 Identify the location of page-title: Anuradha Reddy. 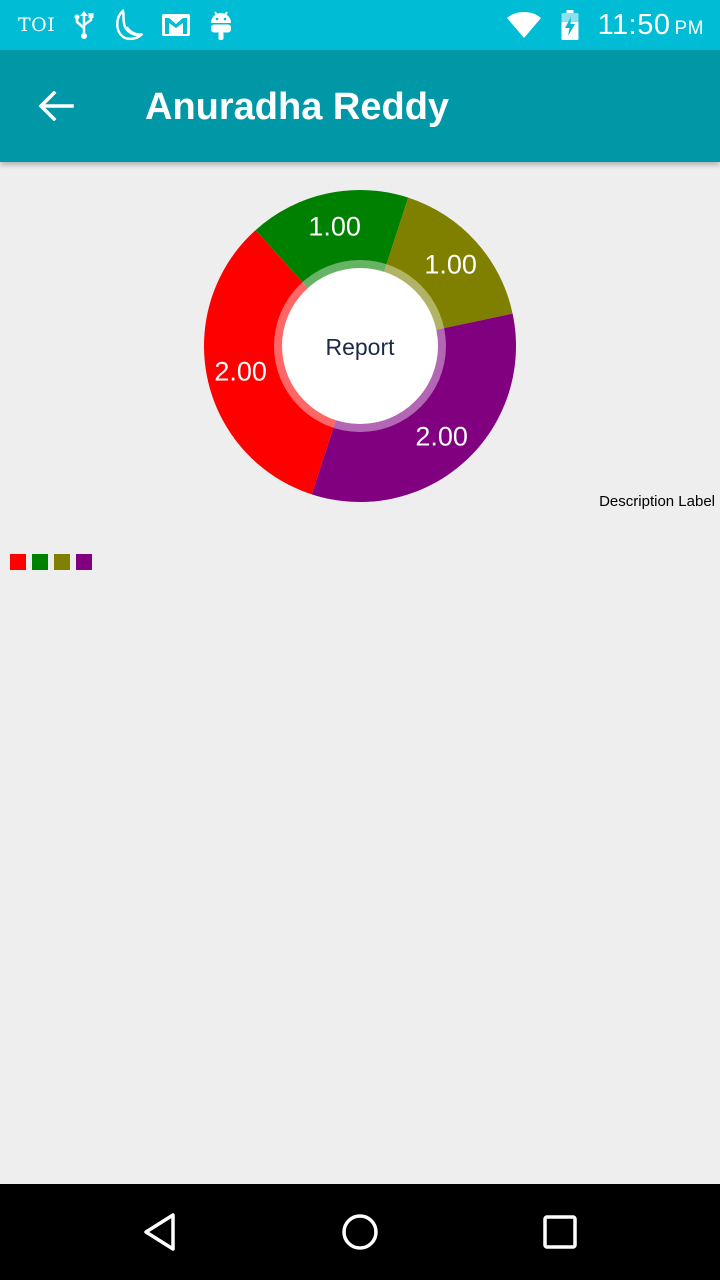
(297, 107).